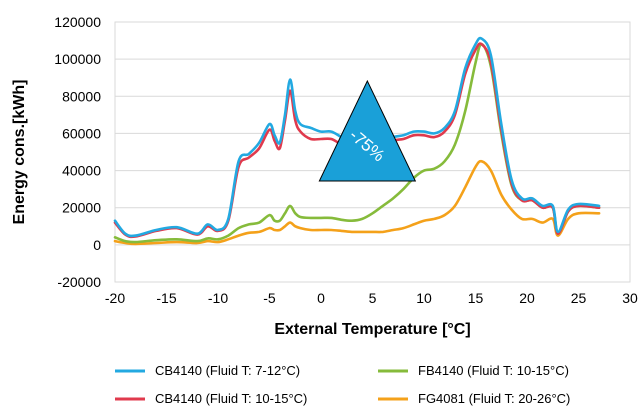 Image resolution: width=643 pixels, height=415 pixels. What do you see at coordinates (81, 171) in the screenshot?
I see `y-tick-label: 40000` at bounding box center [81, 171].